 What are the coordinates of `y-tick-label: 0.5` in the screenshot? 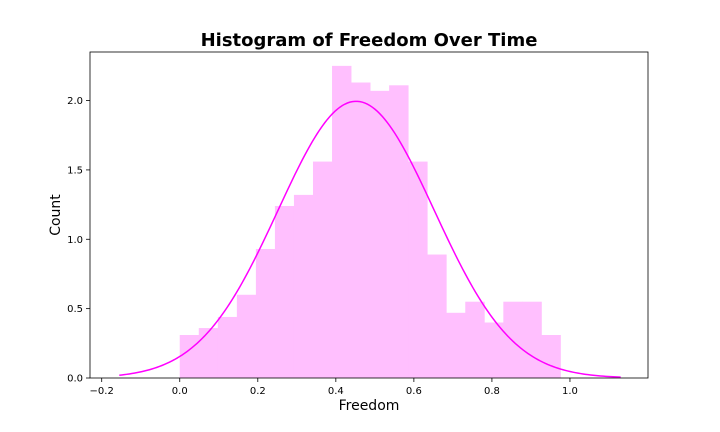 It's located at (75, 309).